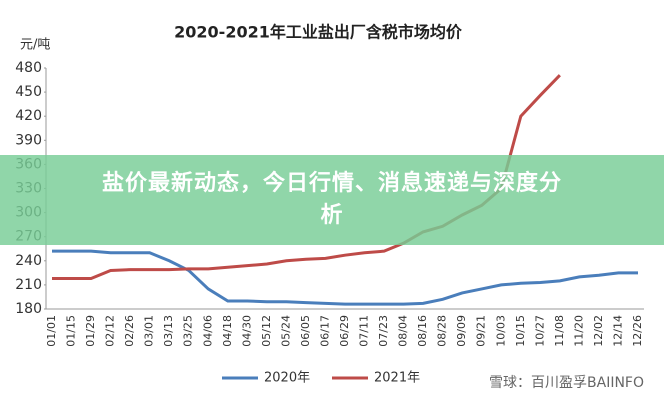 This screenshot has height=404, width=664. I want to click on y-tick-label: 180, so click(28, 309).